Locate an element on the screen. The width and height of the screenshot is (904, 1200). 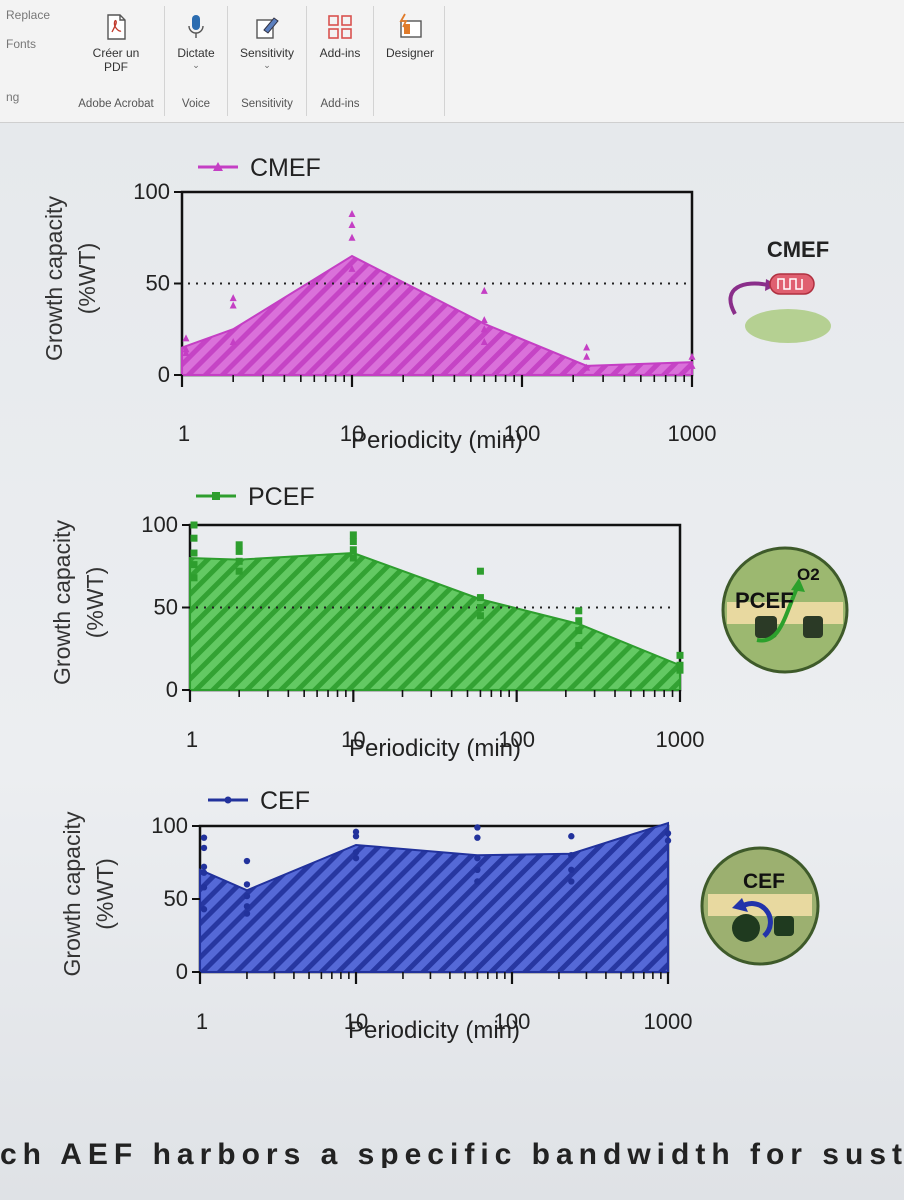
add-ins-grid-icon is located at coordinates (340, 27).